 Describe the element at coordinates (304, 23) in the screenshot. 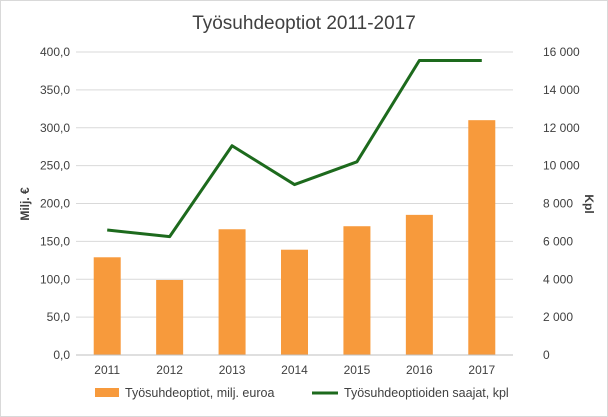

I see `chart-title: Työsuhdeoptiot 2011-2017` at that location.